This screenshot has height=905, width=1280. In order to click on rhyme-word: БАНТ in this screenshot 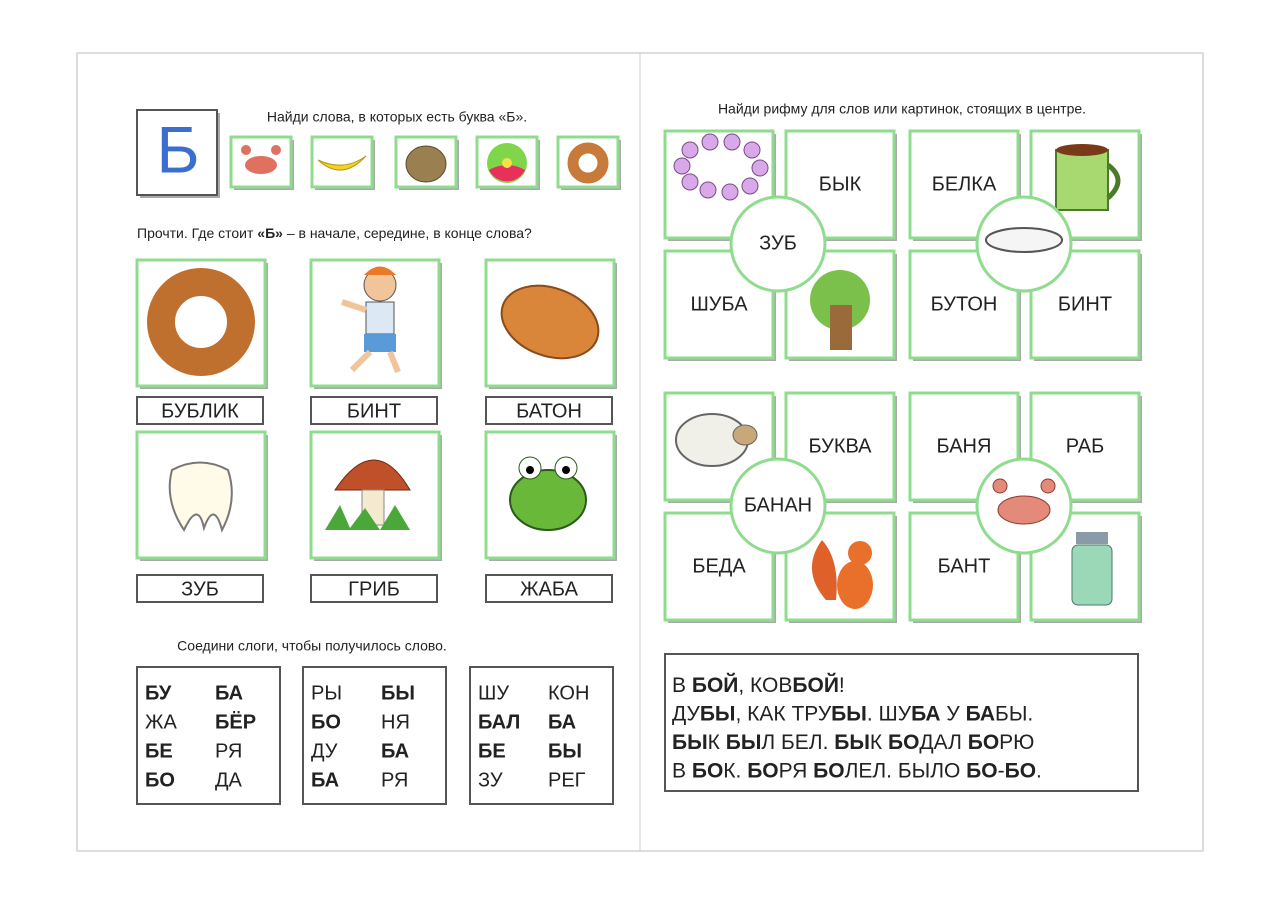, I will do `click(964, 566)`.